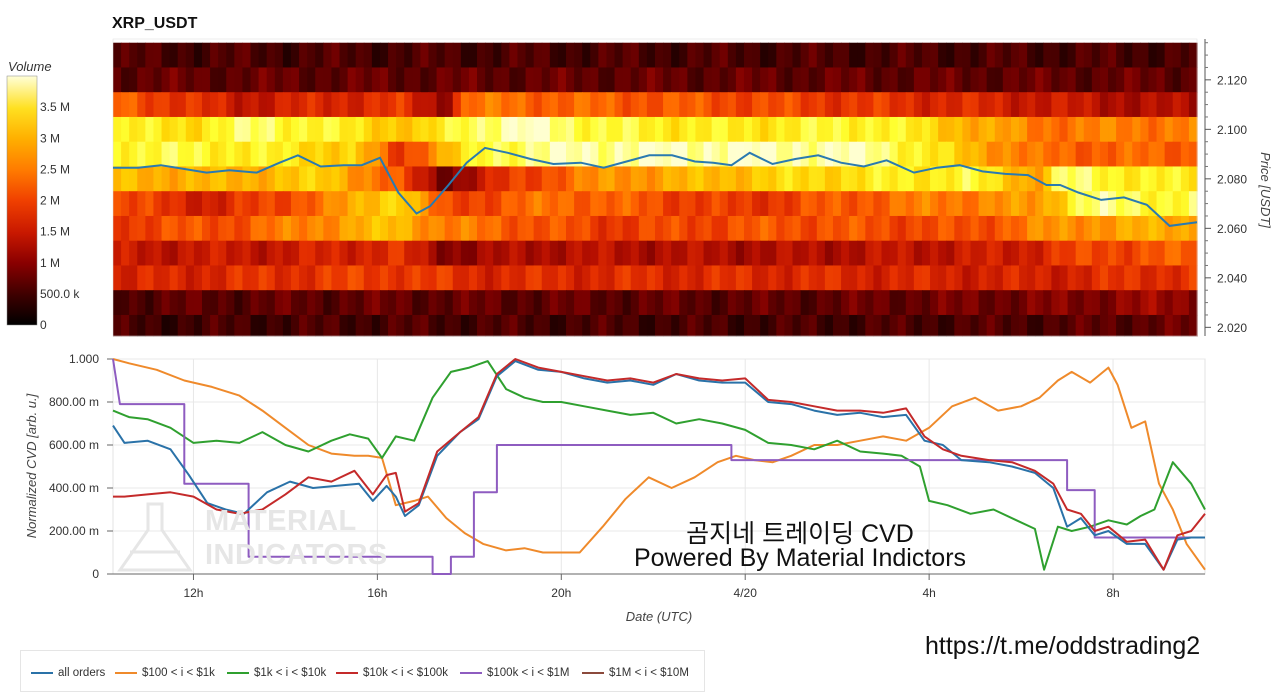 Image resolution: width=1280 pixels, height=693 pixels. What do you see at coordinates (68, 673) in the screenshot?
I see `legend-item-all-orders: all orders` at bounding box center [68, 673].